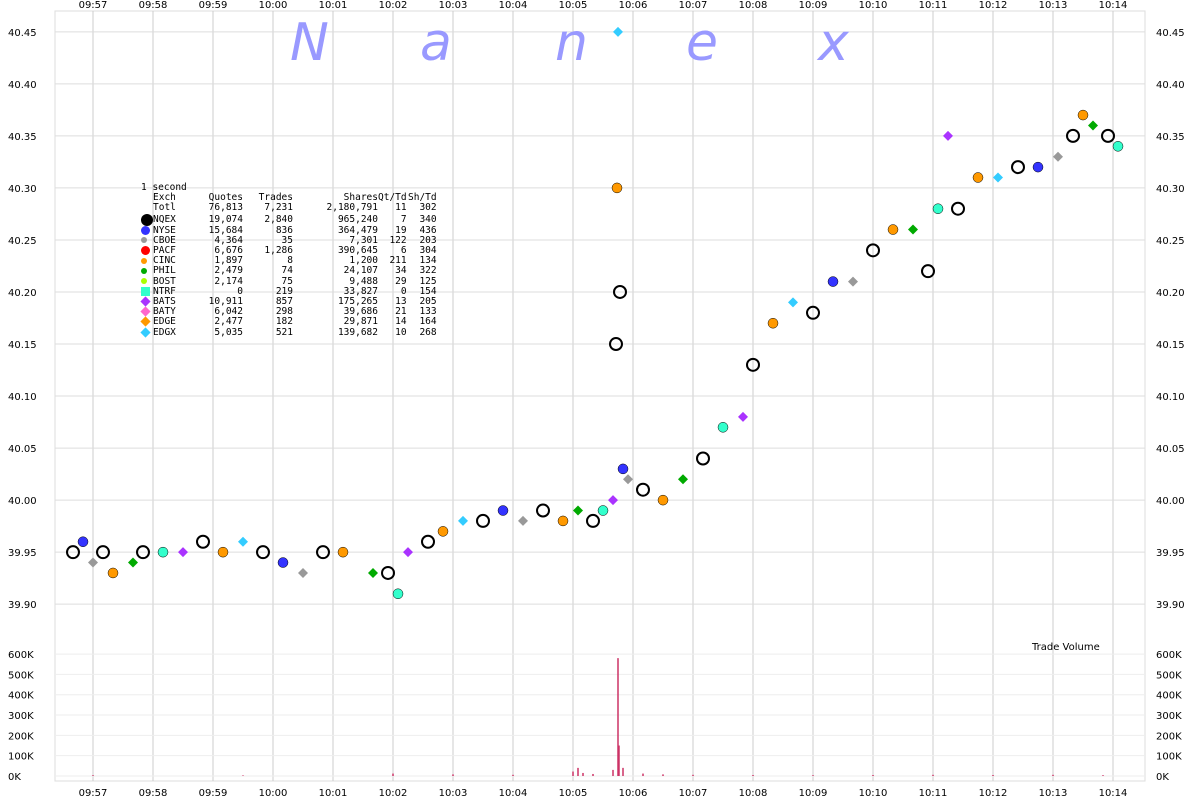 The image size is (1200, 800). Describe the element at coordinates (228, 312) in the screenshot. I see `legend-cell-quotes: 6,042` at that location.